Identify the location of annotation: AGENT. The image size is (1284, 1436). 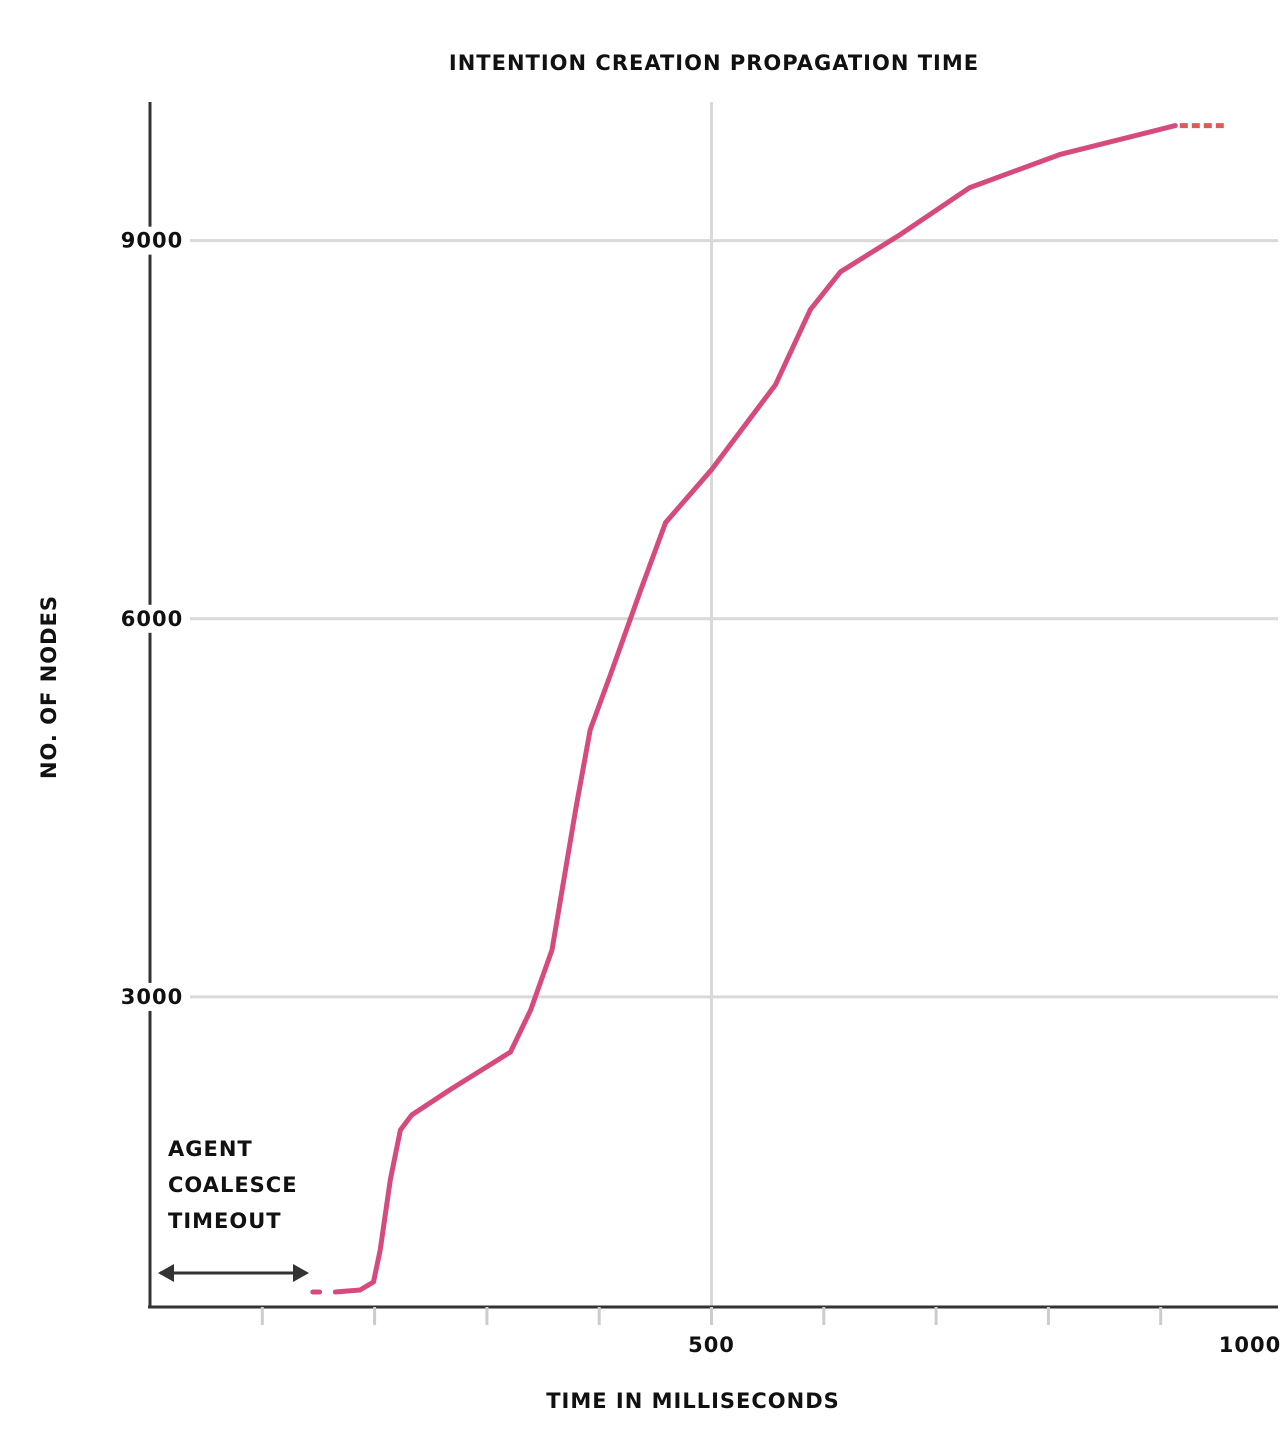
(210, 1149).